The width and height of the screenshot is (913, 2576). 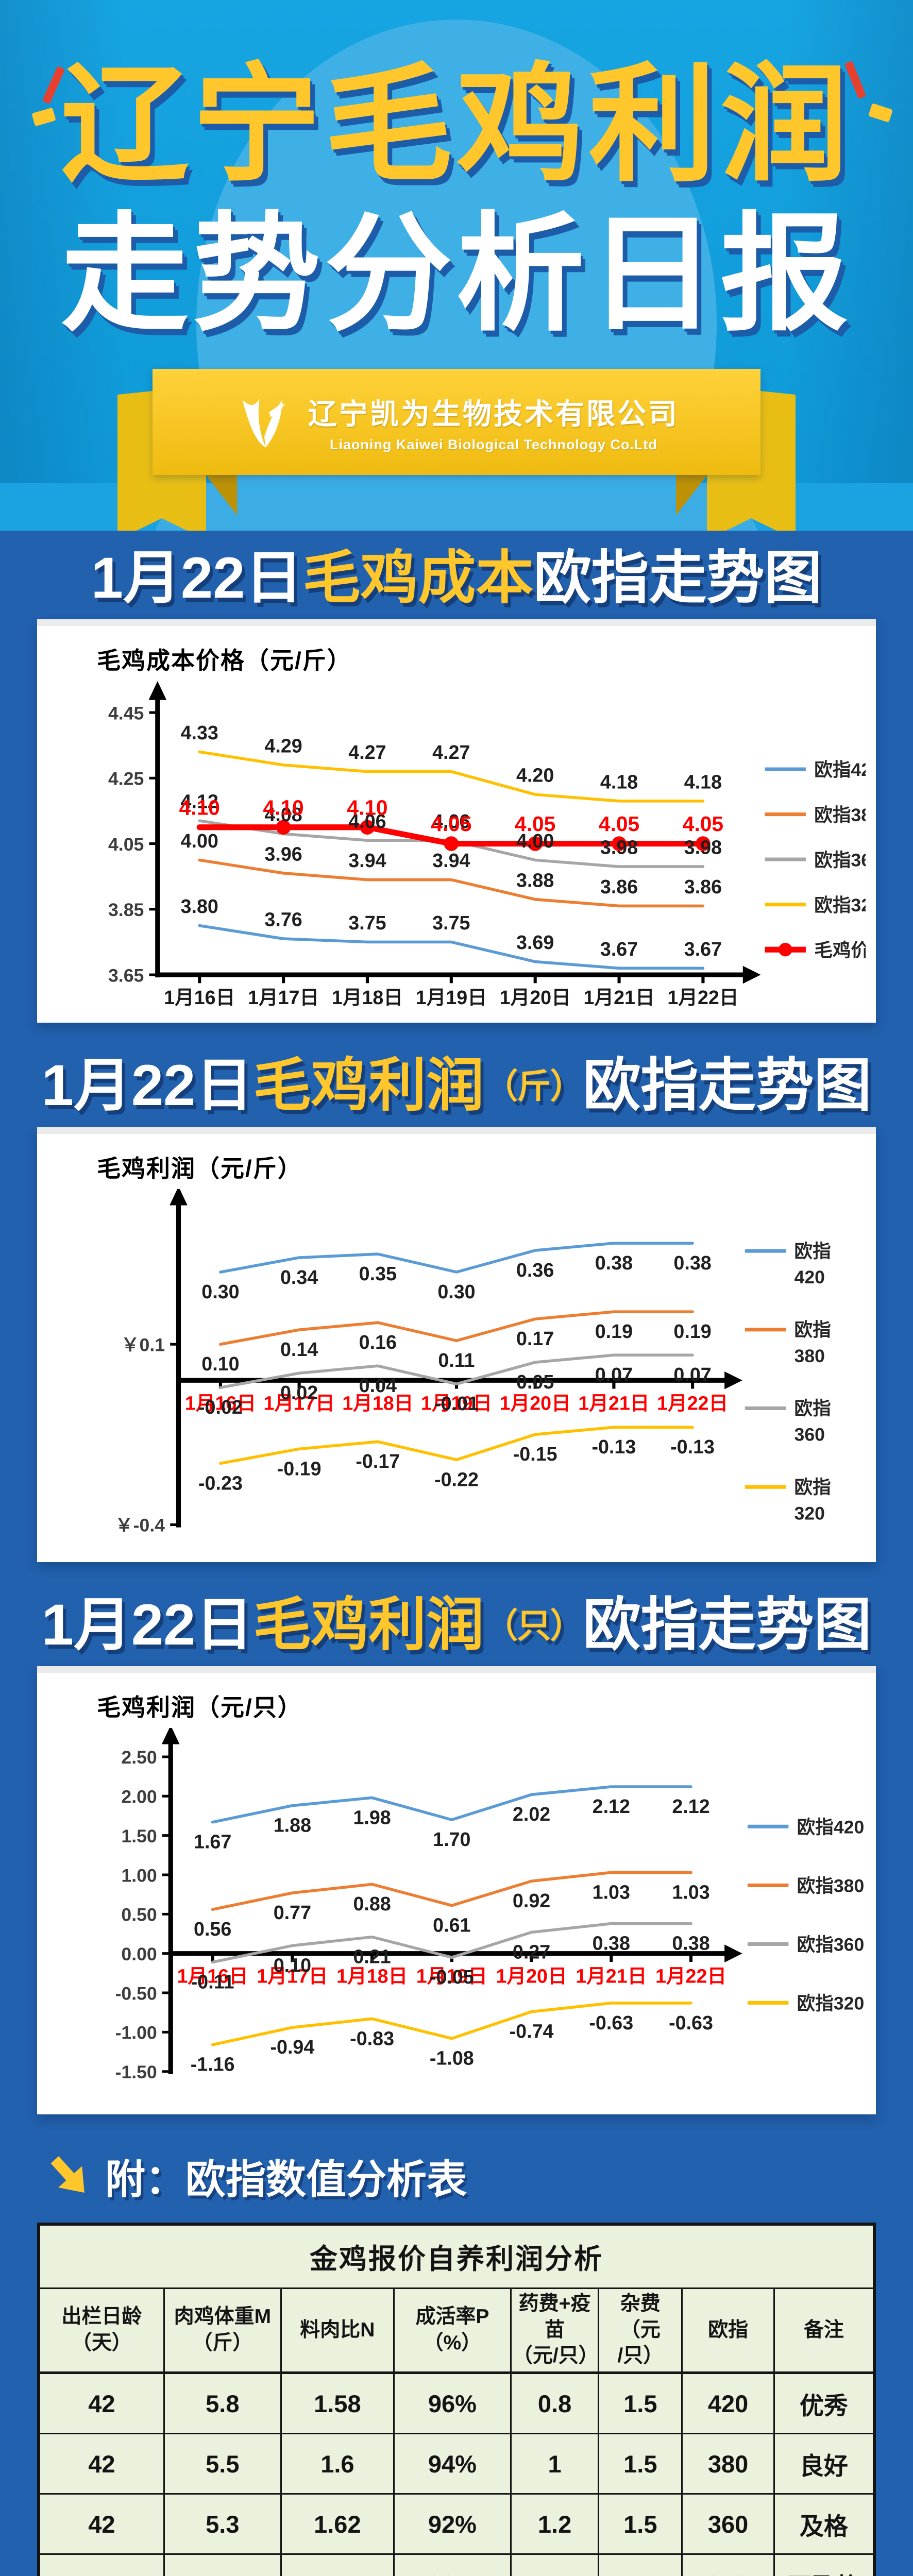 I want to click on data-label: 4.05, so click(x=451, y=824).